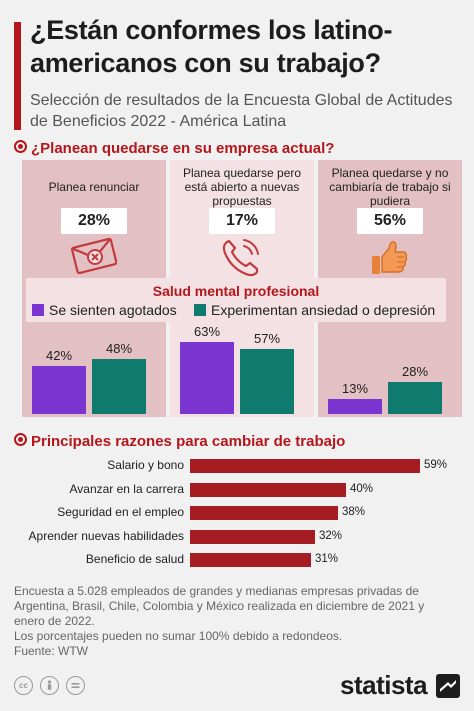 Image resolution: width=474 pixels, height=711 pixels. Describe the element at coordinates (207, 331) in the screenshot. I see `bar-value-label: 63%` at that location.